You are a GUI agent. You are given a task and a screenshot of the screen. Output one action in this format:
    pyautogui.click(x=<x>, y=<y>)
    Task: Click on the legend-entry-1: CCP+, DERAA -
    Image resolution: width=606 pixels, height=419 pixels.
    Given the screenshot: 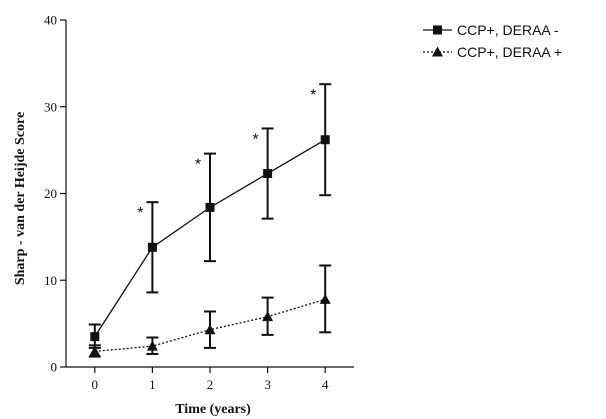 What is the action you would take?
    pyautogui.click(x=491, y=30)
    